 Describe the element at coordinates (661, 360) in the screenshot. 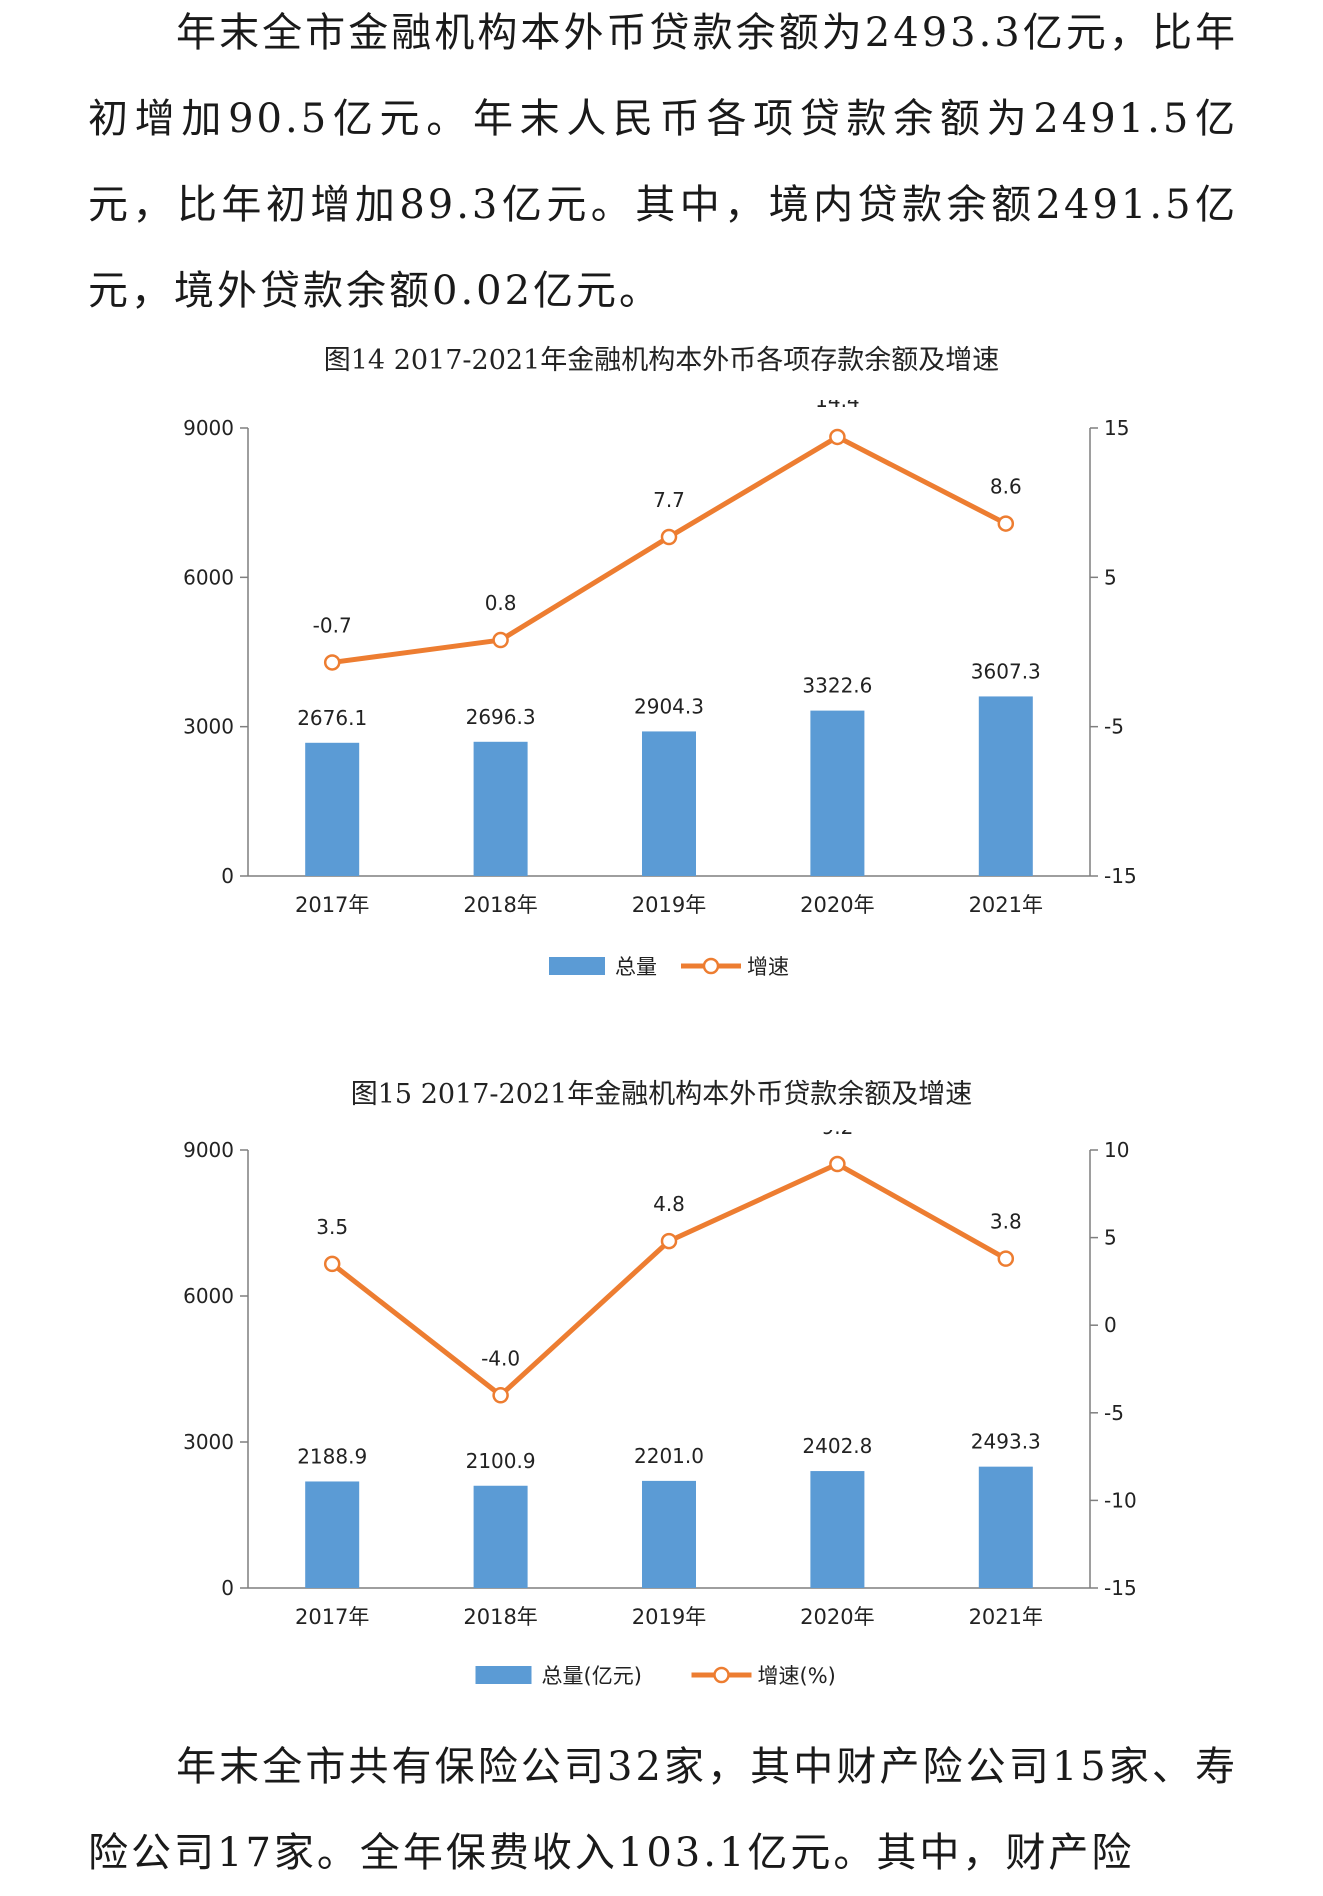

I see `figure-14-title: 图14 2017-2021年金融机构本外币各项存款余额及增速` at that location.